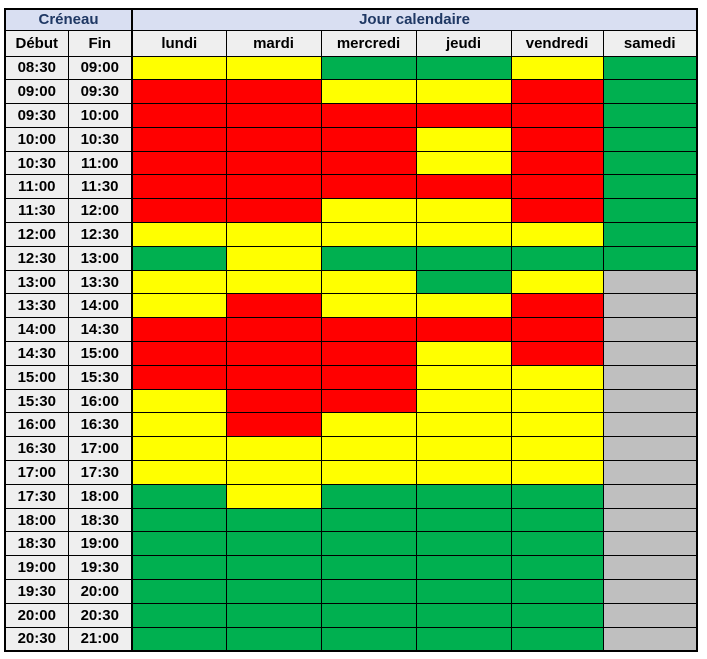  Describe the element at coordinates (179, 615) in the screenshot. I see `slot-cell-lundi-2000` at that location.